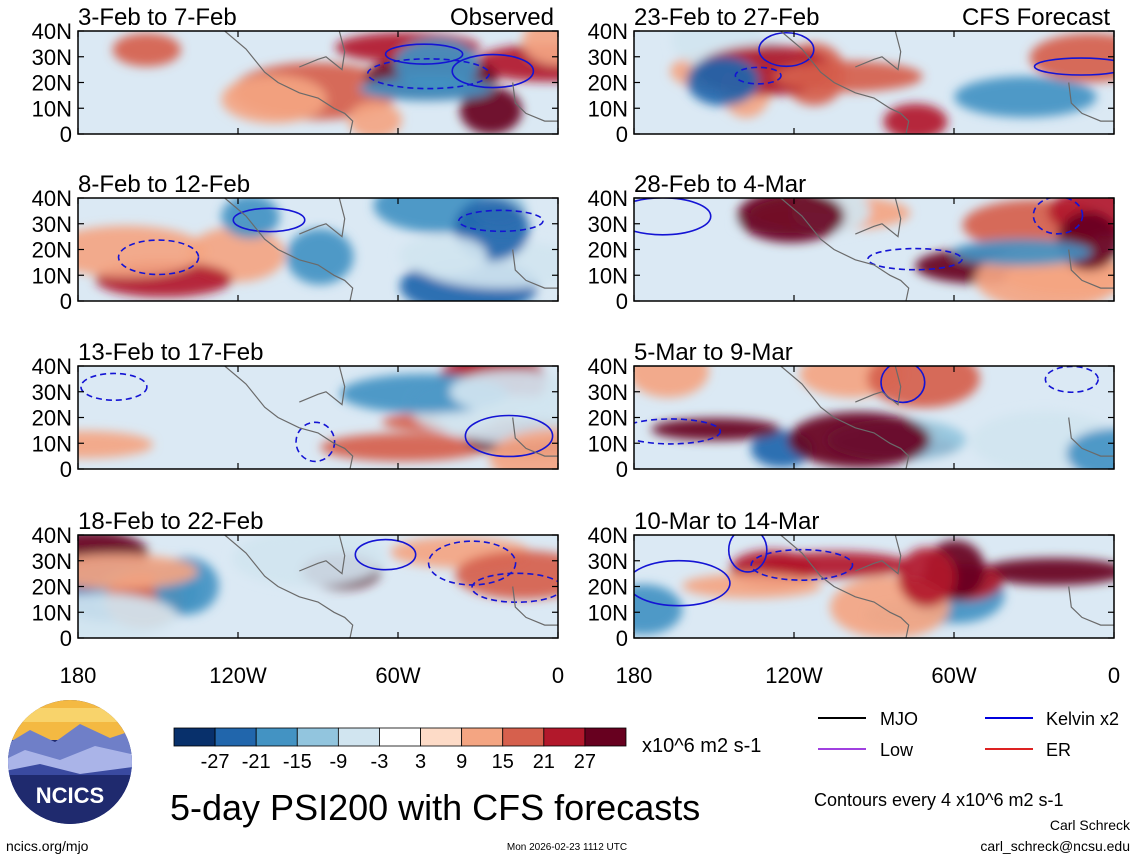 This screenshot has height=859, width=1135. I want to click on x-tick-label: 0, so click(1114, 675).